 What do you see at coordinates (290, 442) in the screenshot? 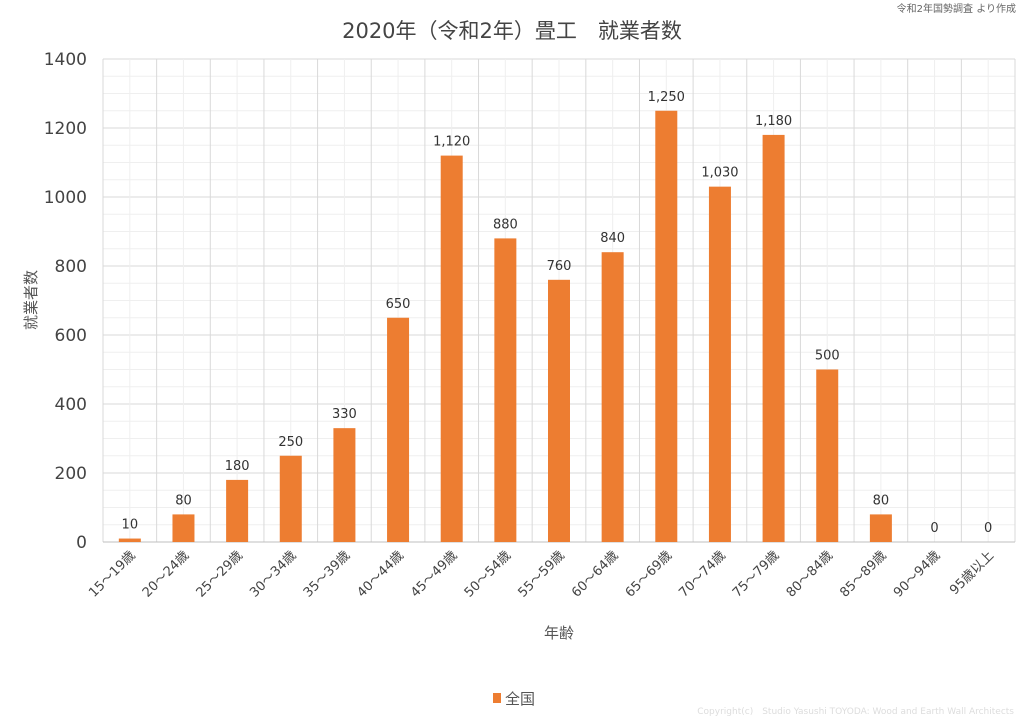
I see `data-label: 250` at bounding box center [290, 442].